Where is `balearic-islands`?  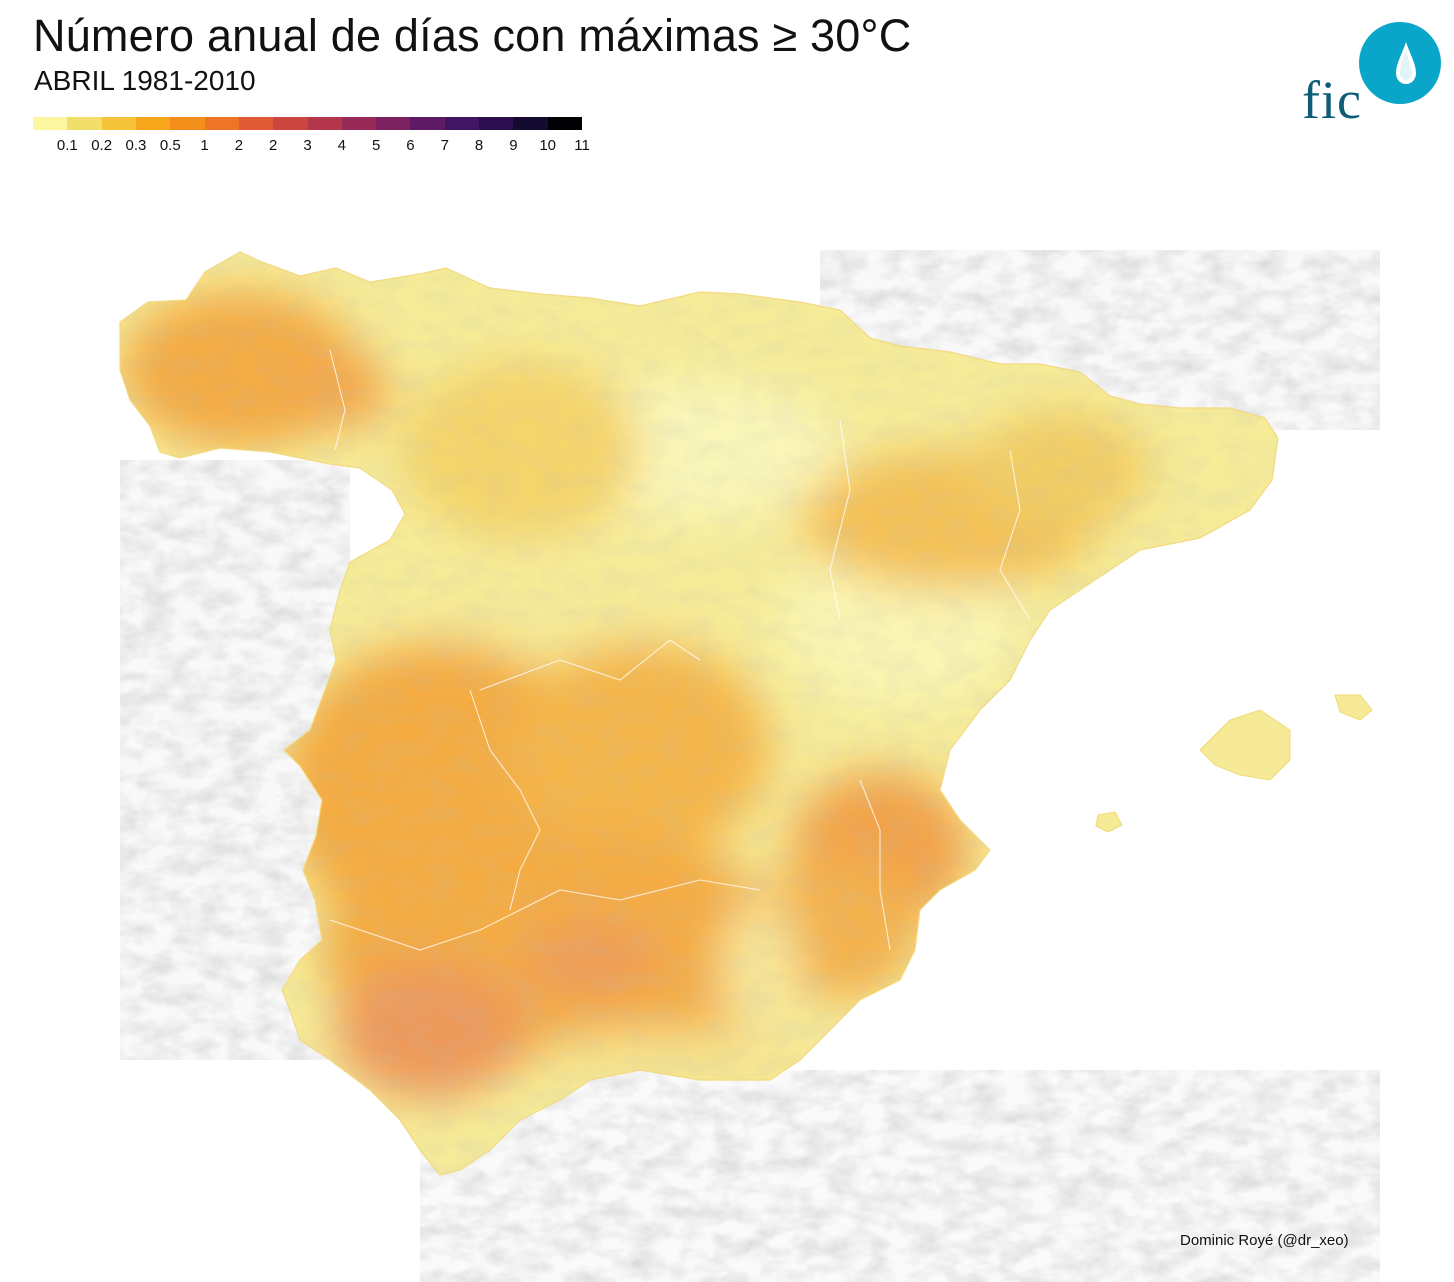 balearic-islands is located at coordinates (1234, 763).